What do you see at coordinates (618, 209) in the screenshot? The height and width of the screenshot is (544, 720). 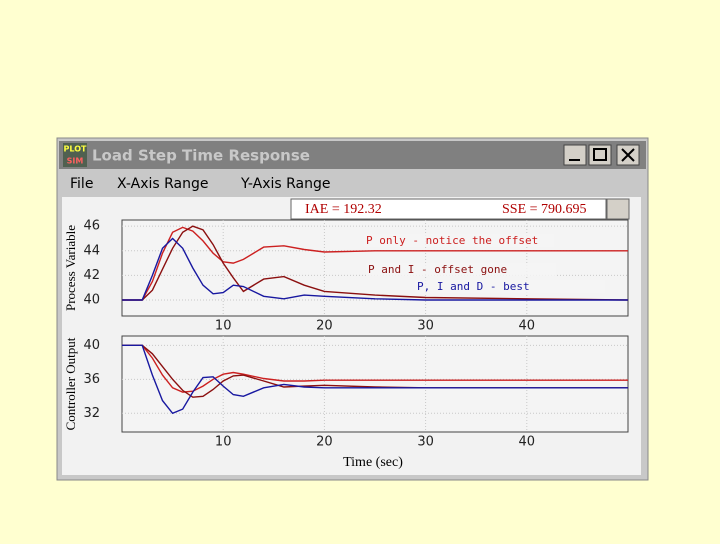 I see `spin-control` at bounding box center [618, 209].